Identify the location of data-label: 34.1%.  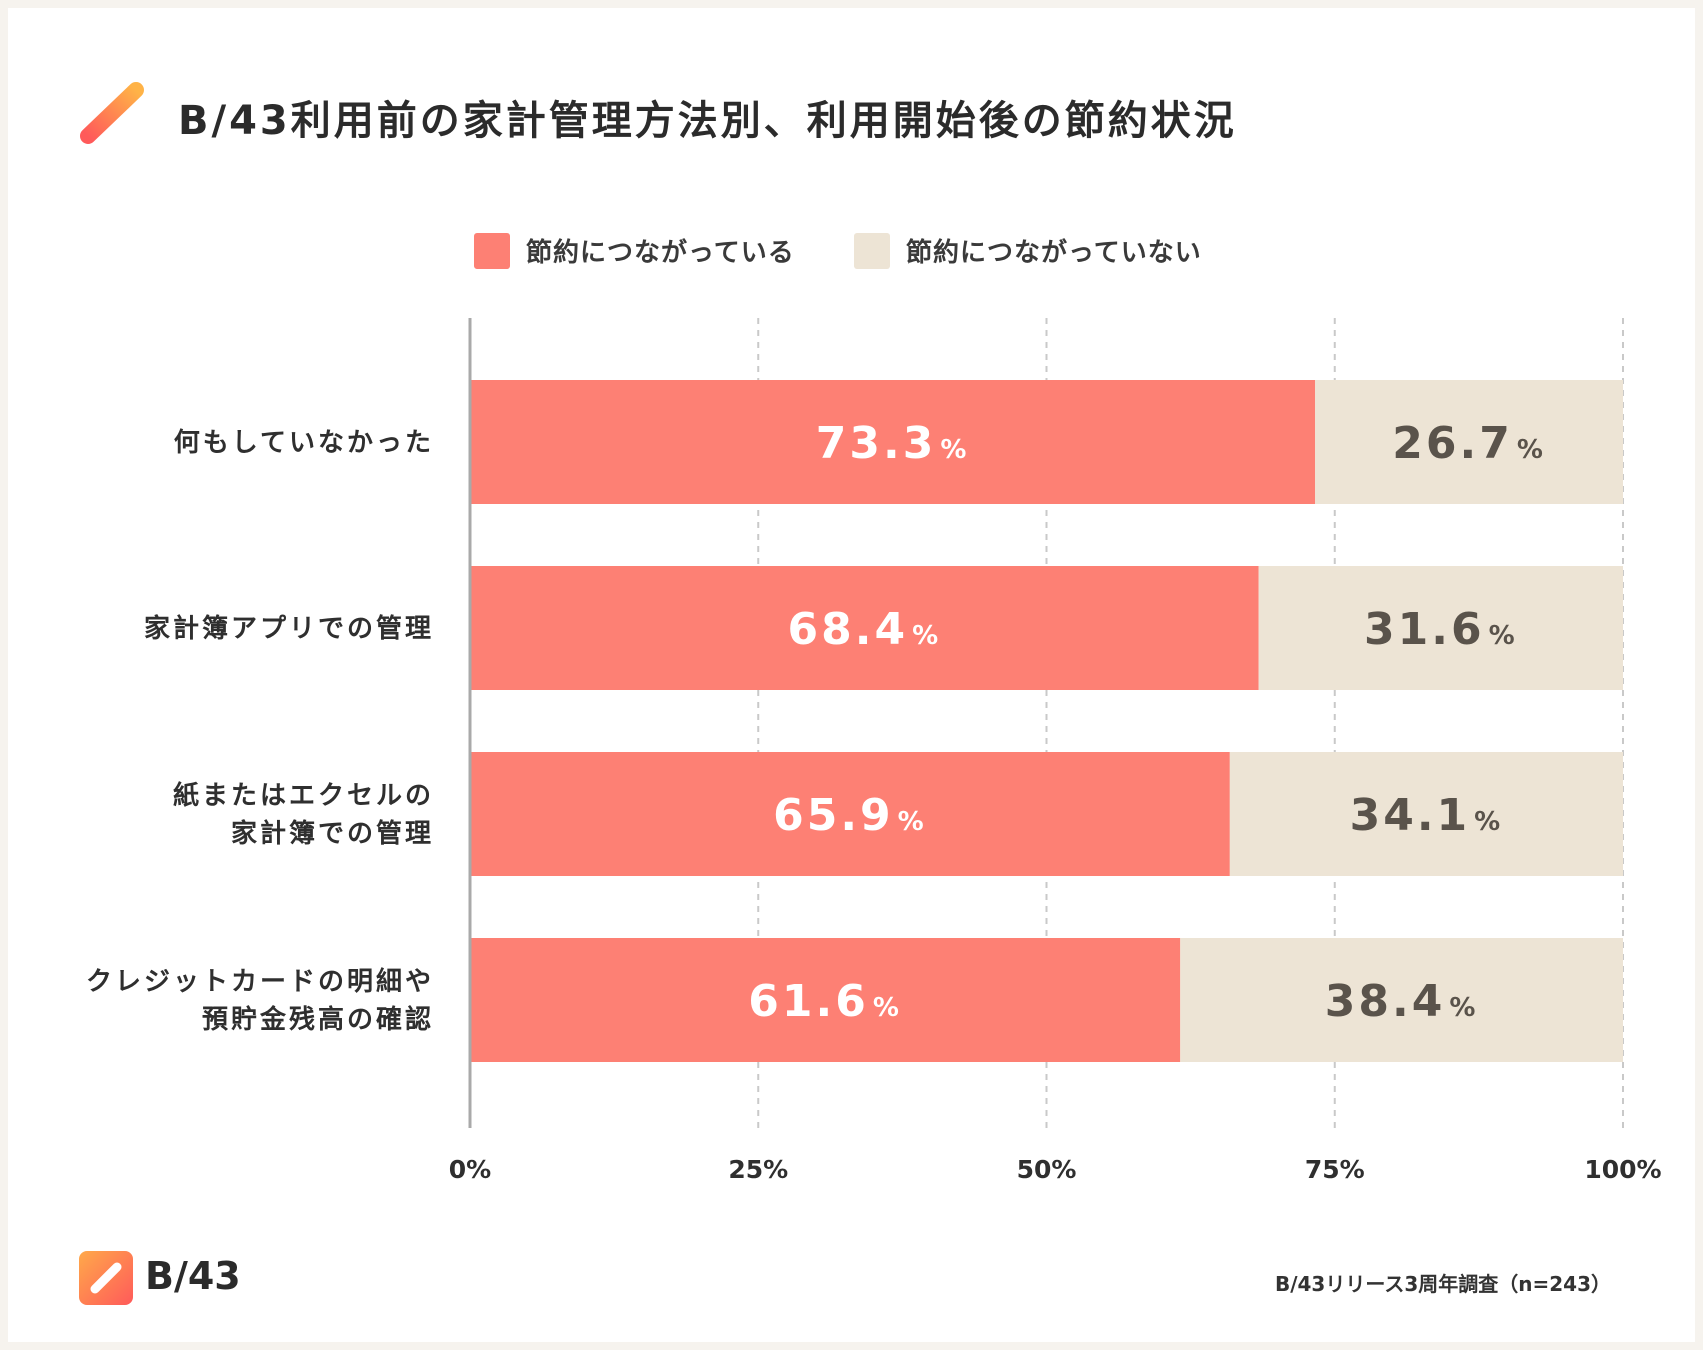
(1427, 815).